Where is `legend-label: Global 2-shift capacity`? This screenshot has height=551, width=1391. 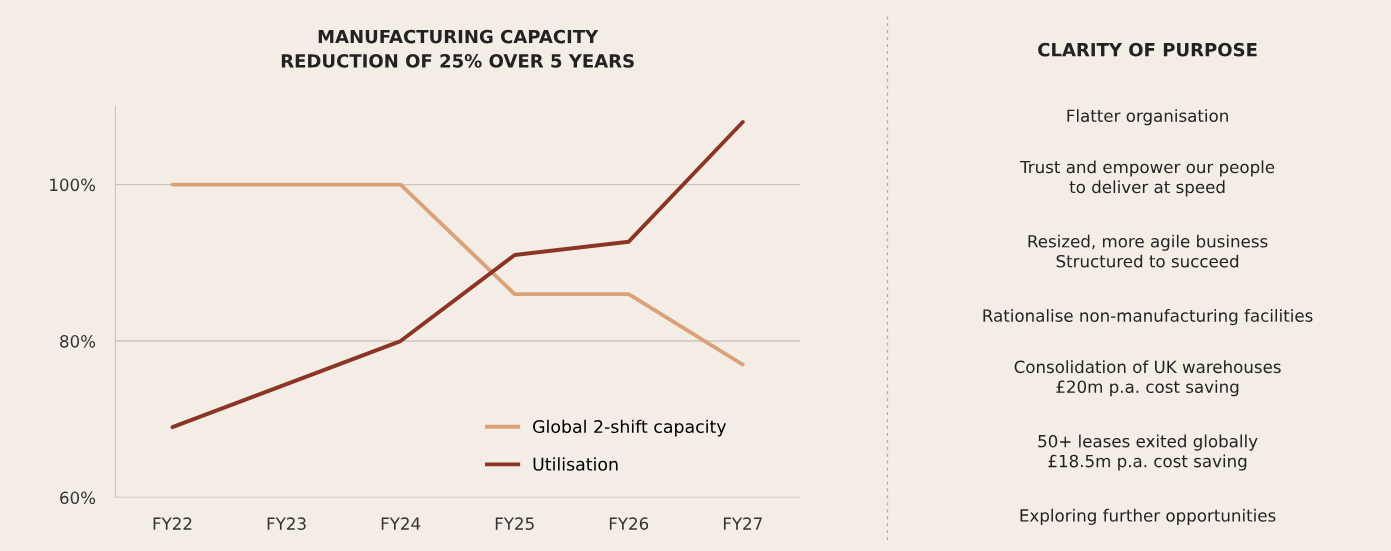 legend-label: Global 2-shift capacity is located at coordinates (630, 428).